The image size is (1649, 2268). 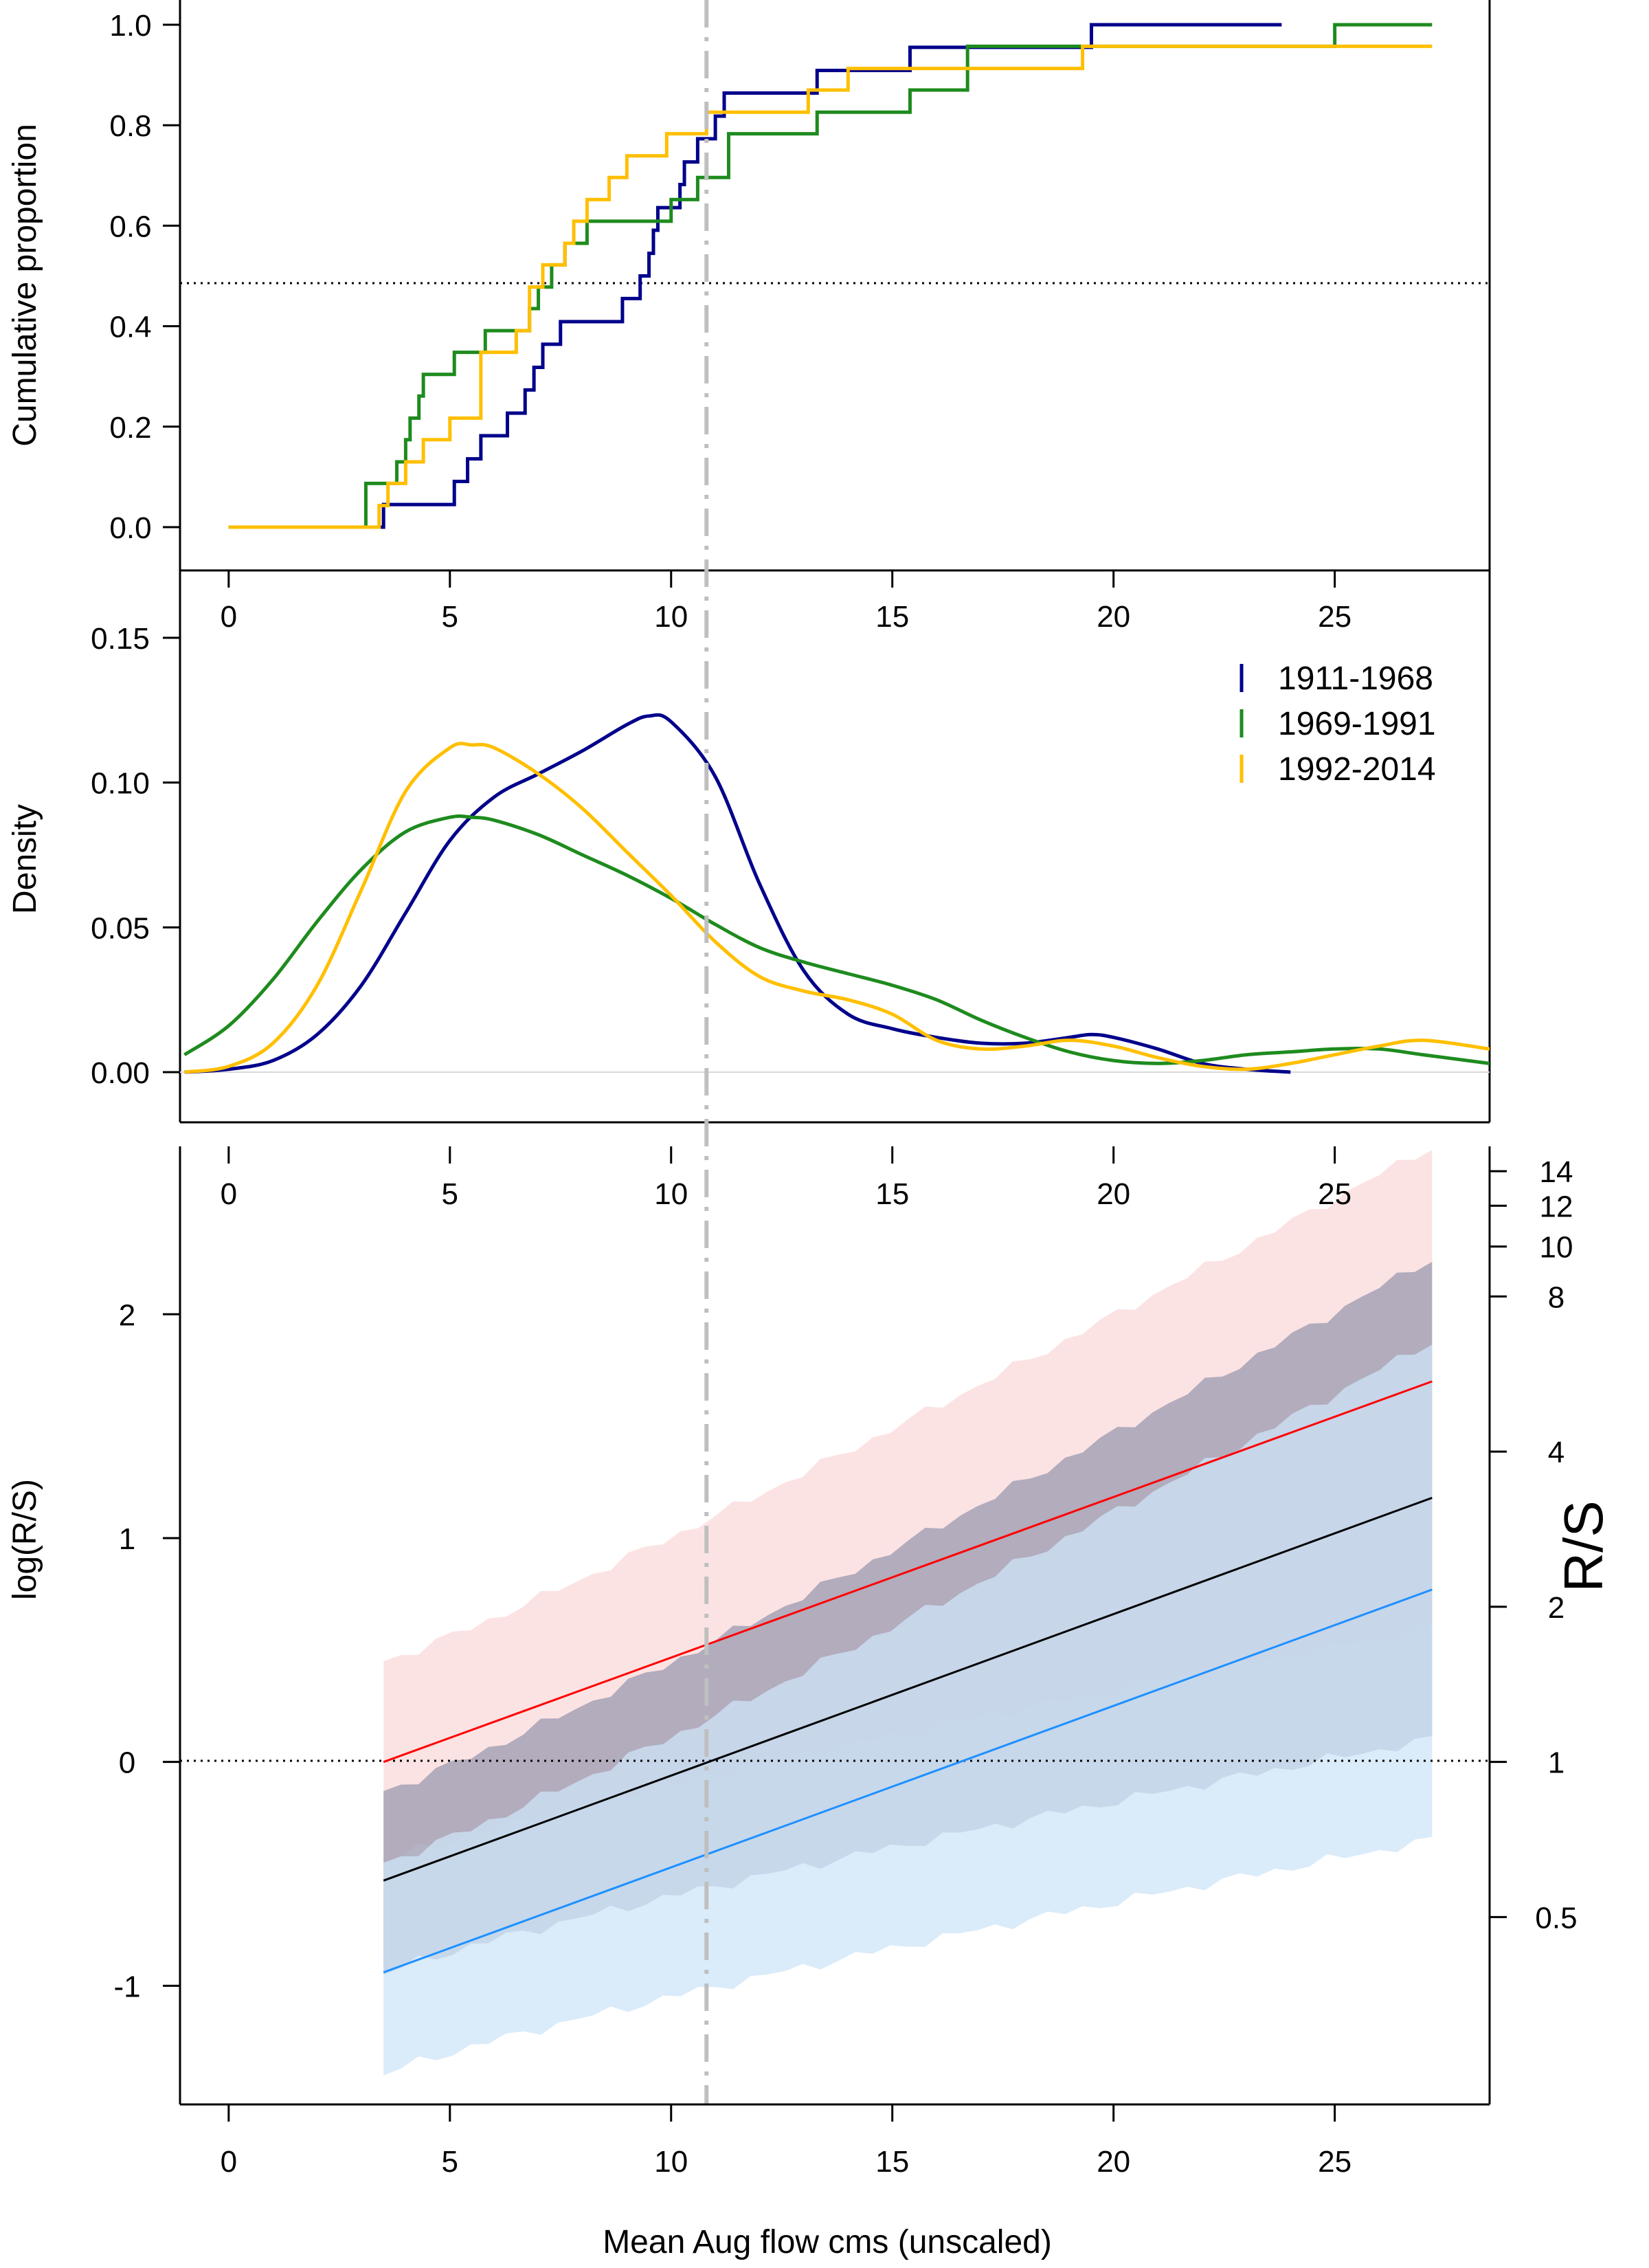 I want to click on y-tick-label: 0.15, so click(x=121, y=639).